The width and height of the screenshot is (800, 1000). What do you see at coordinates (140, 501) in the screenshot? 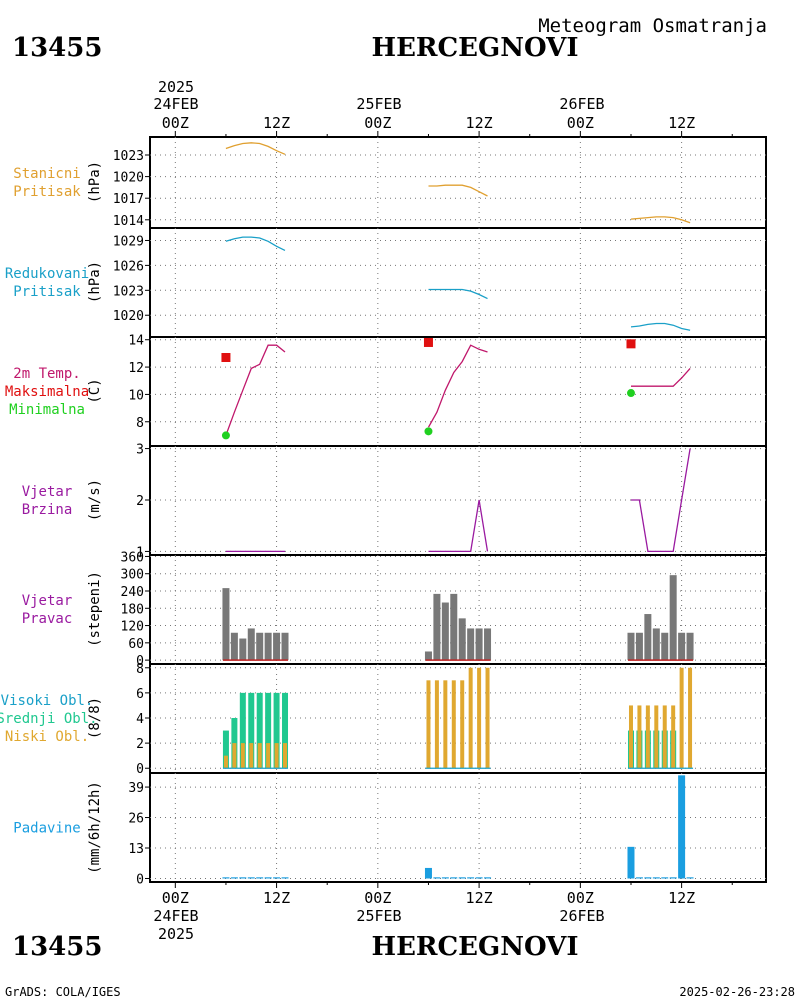
I see `y-tick-label: 2` at bounding box center [140, 501].